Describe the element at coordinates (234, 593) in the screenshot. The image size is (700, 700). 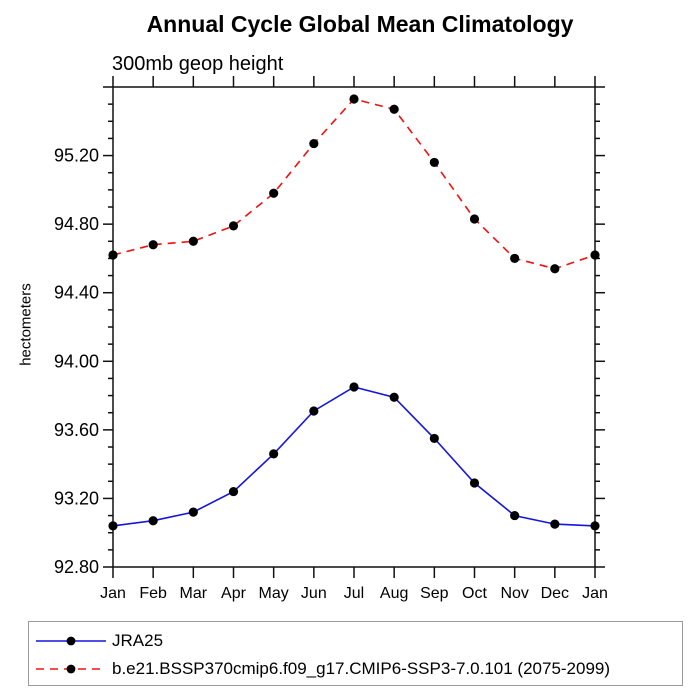
I see `x-month-label: Apr` at that location.